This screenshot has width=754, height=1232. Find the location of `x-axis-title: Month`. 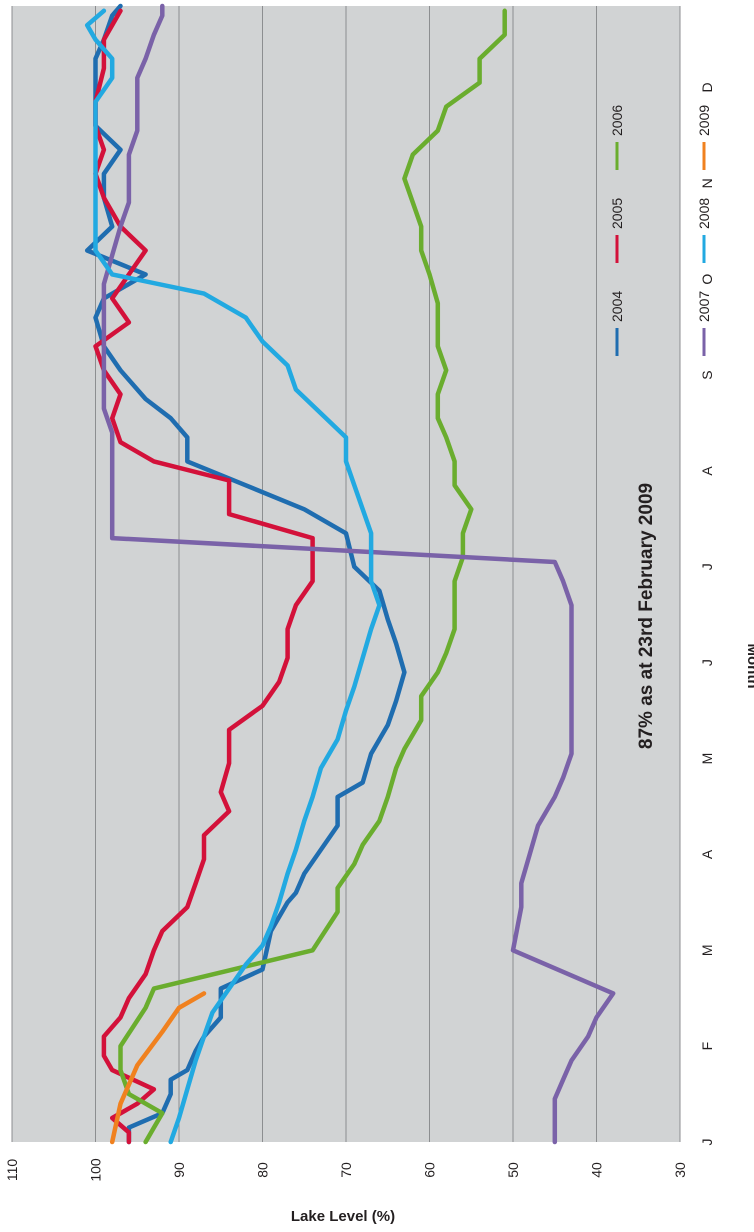

x-axis-title: Month is located at coordinates (749, 666).